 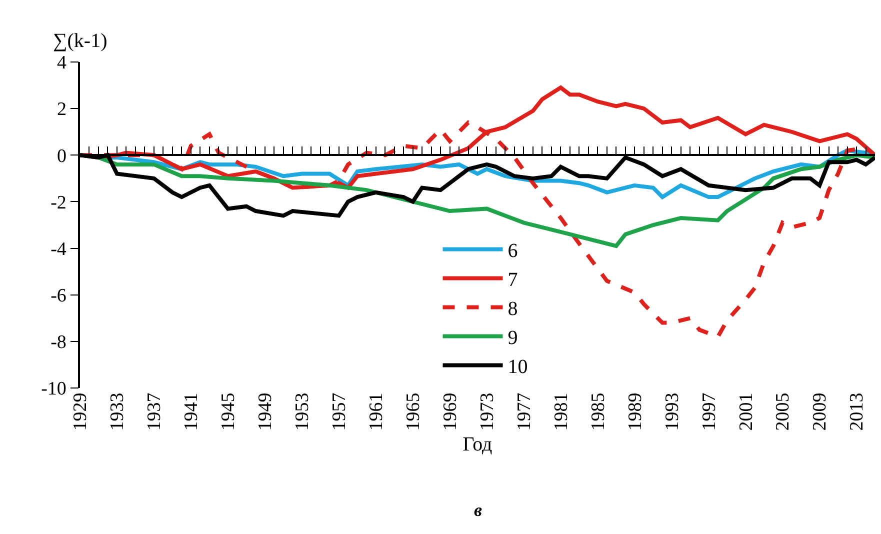 I want to click on y-tick-label: -2, so click(x=58, y=203).